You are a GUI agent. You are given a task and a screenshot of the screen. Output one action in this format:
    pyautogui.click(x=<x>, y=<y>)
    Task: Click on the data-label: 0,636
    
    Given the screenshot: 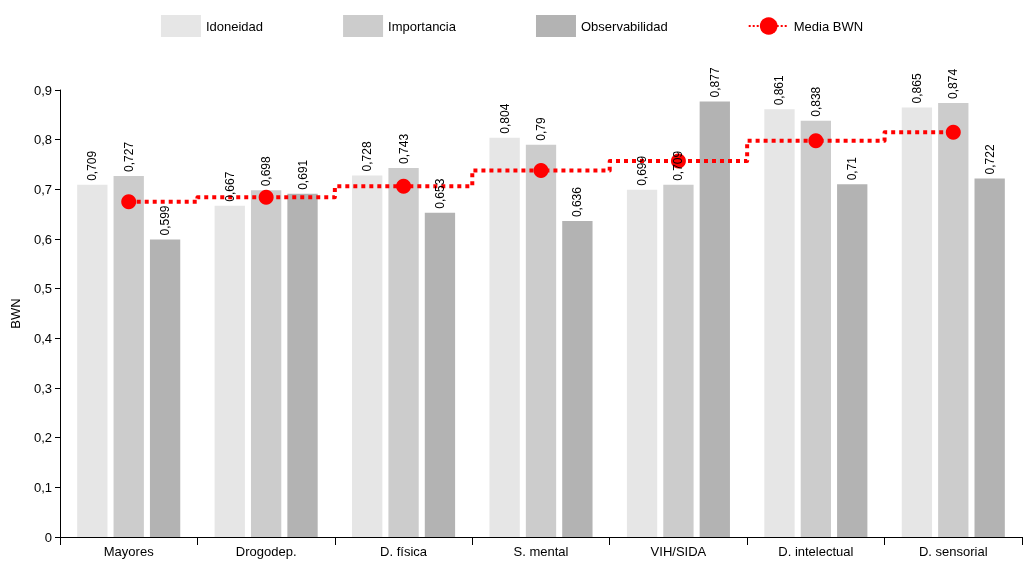 What is the action you would take?
    pyautogui.click(x=577, y=202)
    